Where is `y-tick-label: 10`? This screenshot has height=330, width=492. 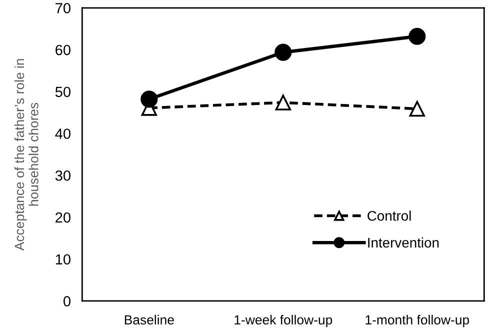
y-tick-label: 10 is located at coordinates (63, 259).